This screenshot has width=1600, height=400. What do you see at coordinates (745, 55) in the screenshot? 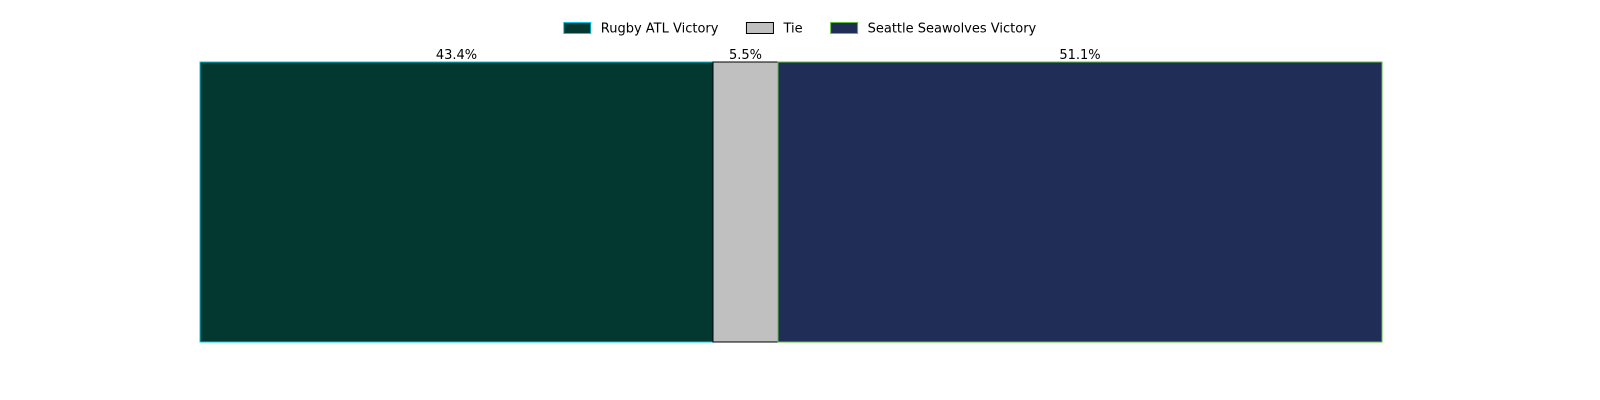
I see `pct-label-tie: 5.5%` at bounding box center [745, 55].